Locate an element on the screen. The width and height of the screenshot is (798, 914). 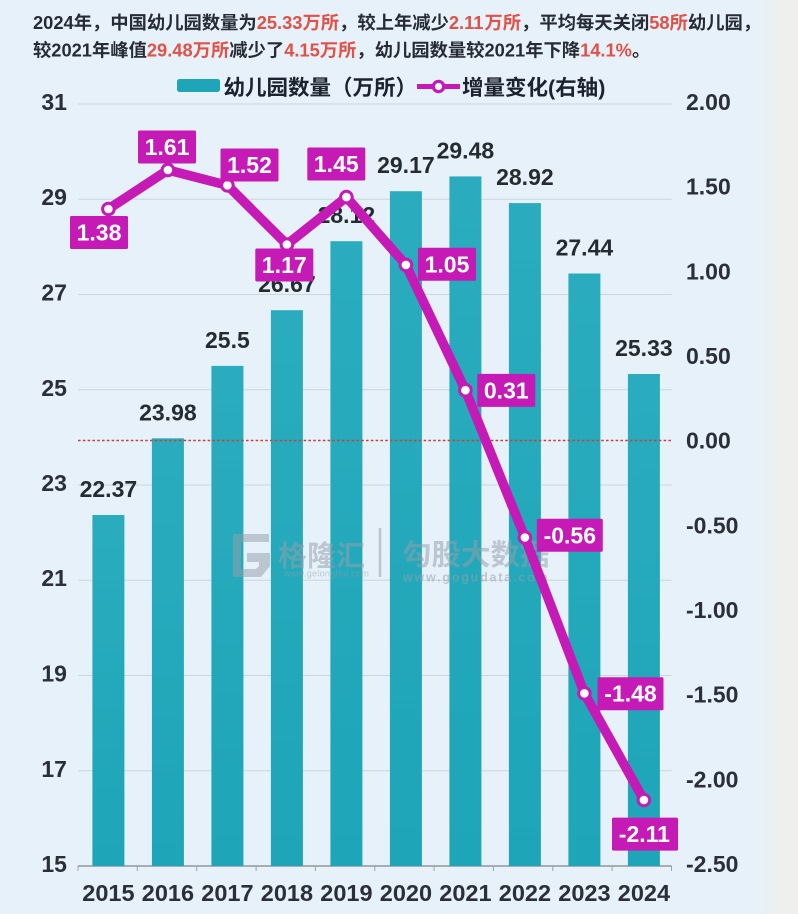
svg-text: 1.05 is located at coordinates (447, 264).